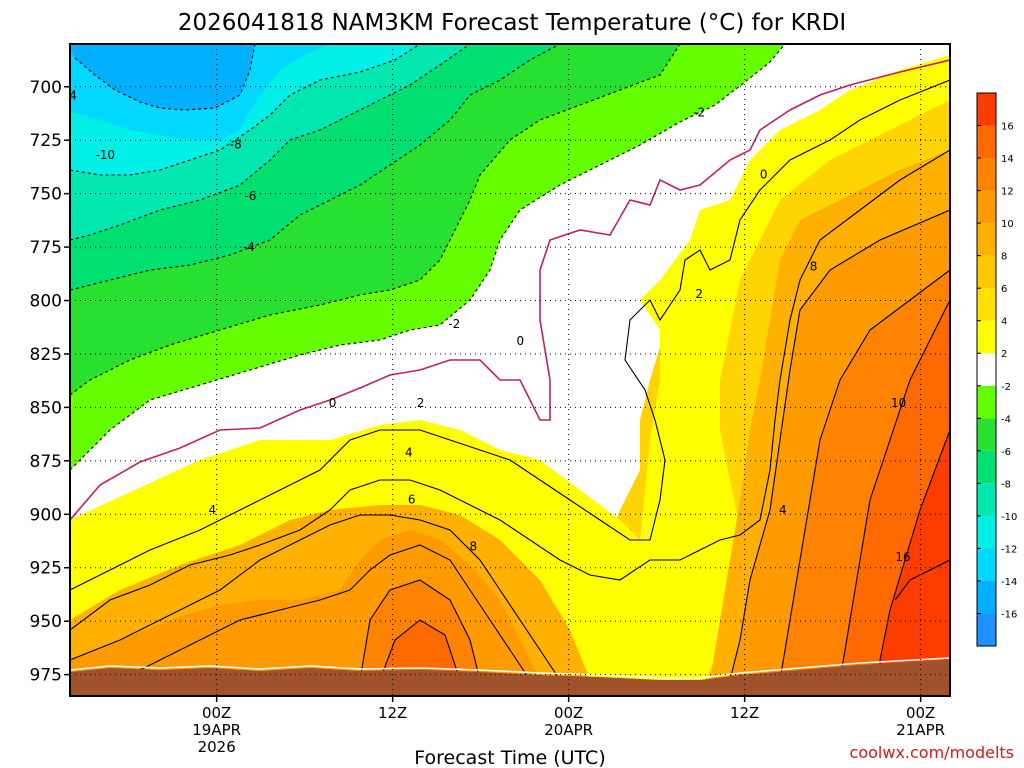 The width and height of the screenshot is (1024, 768). Describe the element at coordinates (1006, 452) in the screenshot. I see `colorbar-label: -6` at that location.